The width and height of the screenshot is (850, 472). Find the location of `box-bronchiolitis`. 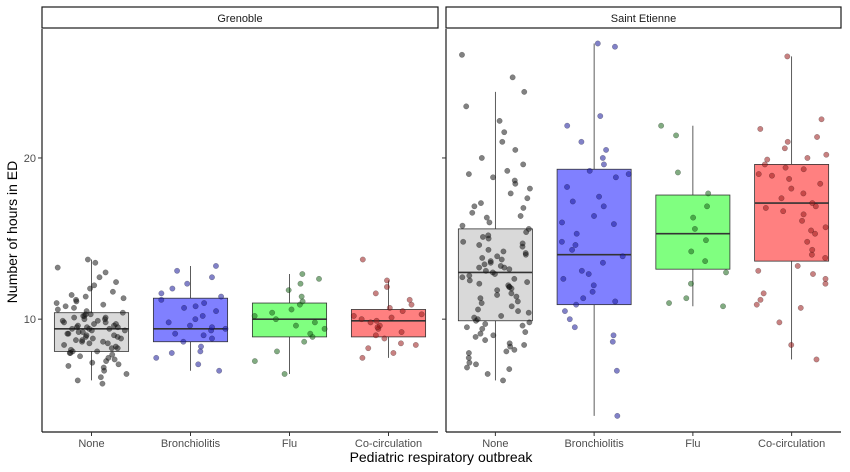

box-bronchiolitis is located at coordinates (190, 320).